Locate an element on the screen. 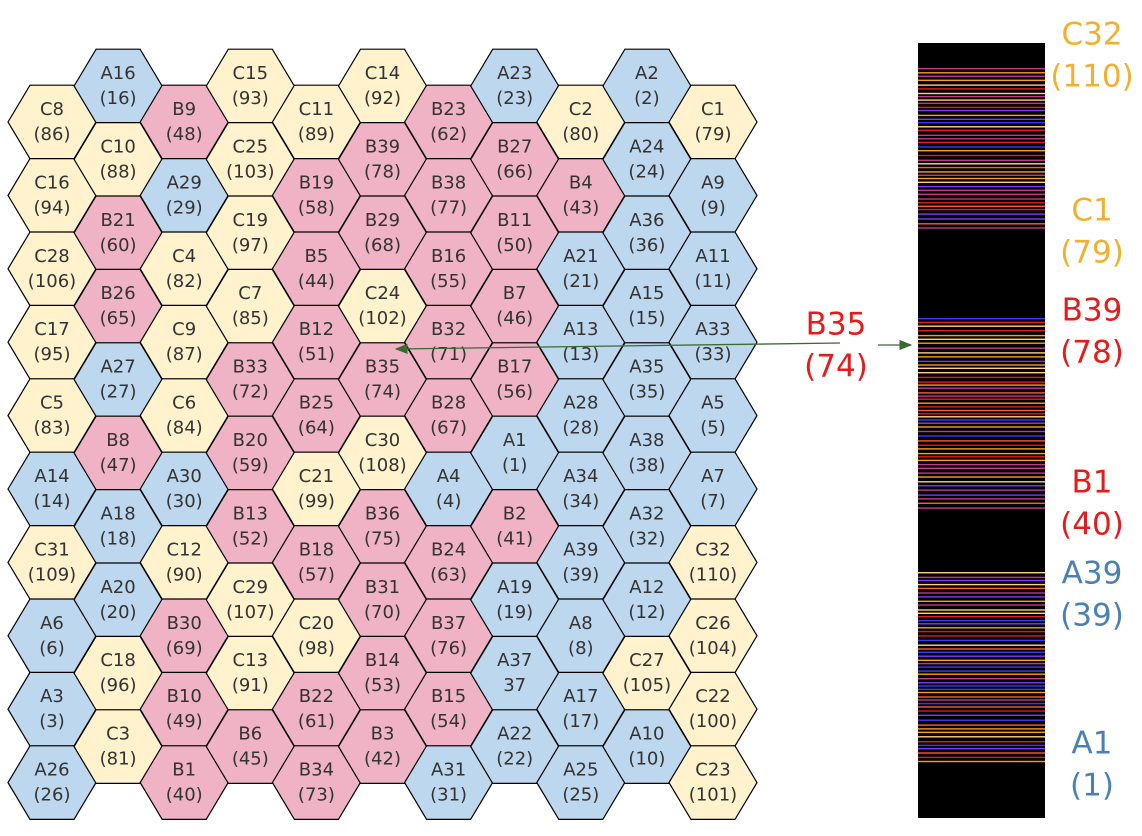 Image resolution: width=1142 pixels, height=836 pixels. hex-cell: A17 (17) is located at coordinates (581, 709).